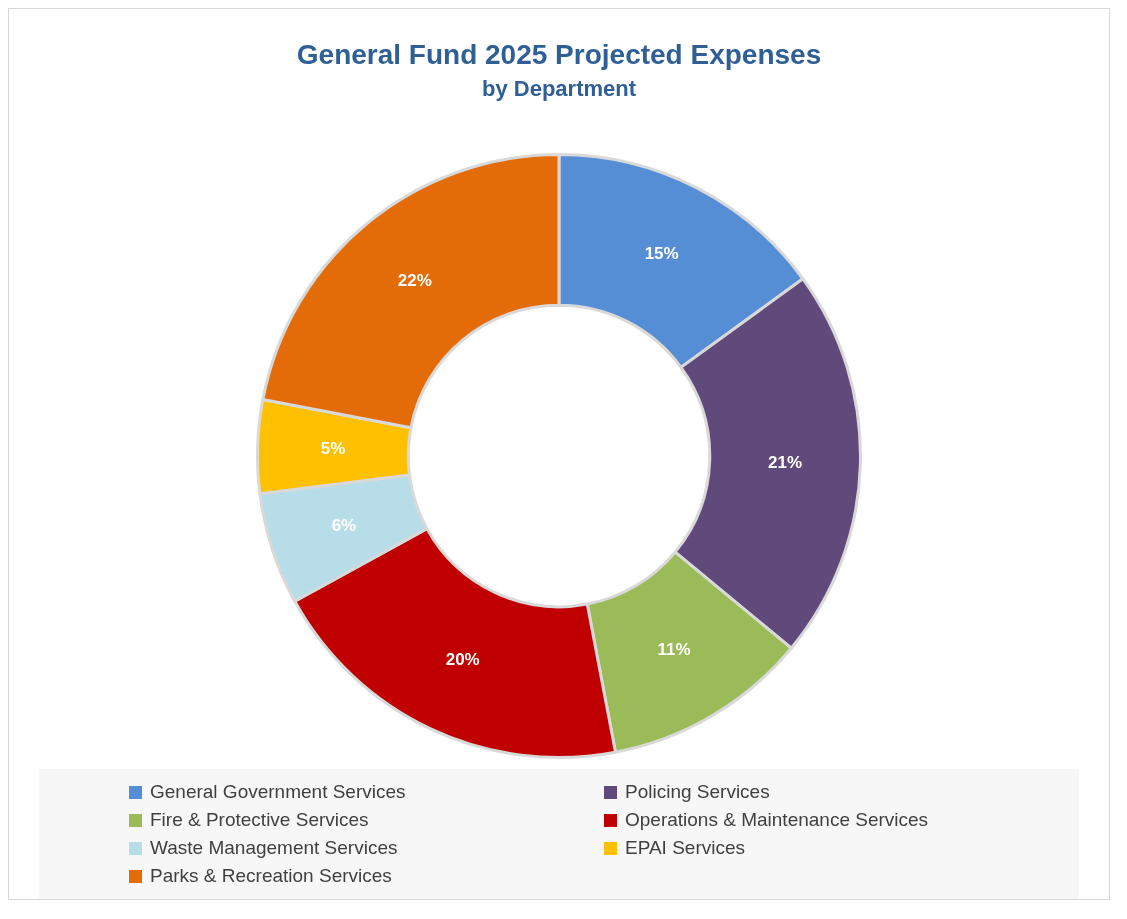 This screenshot has height=919, width=1127. What do you see at coordinates (259, 820) in the screenshot?
I see `legend-label: Fire & Protective Services` at bounding box center [259, 820].